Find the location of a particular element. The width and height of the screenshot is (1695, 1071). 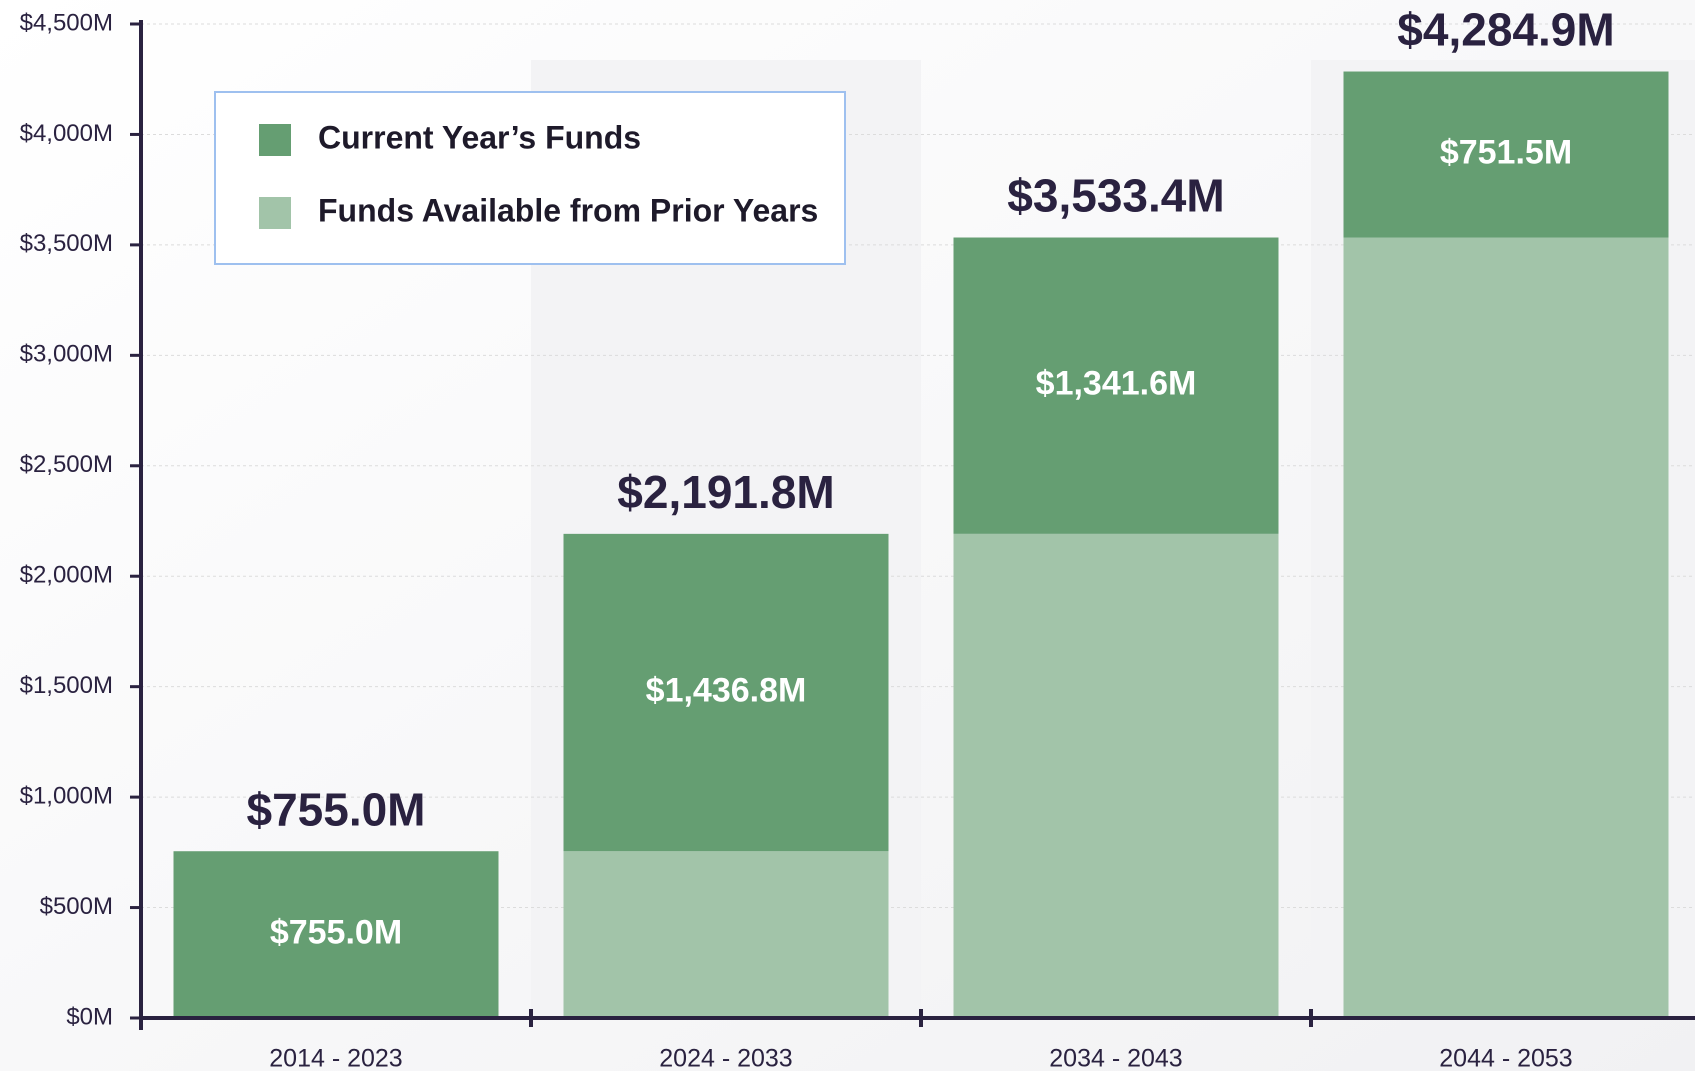

x-tick-label: 2014 - 2023 is located at coordinates (335, 1058).